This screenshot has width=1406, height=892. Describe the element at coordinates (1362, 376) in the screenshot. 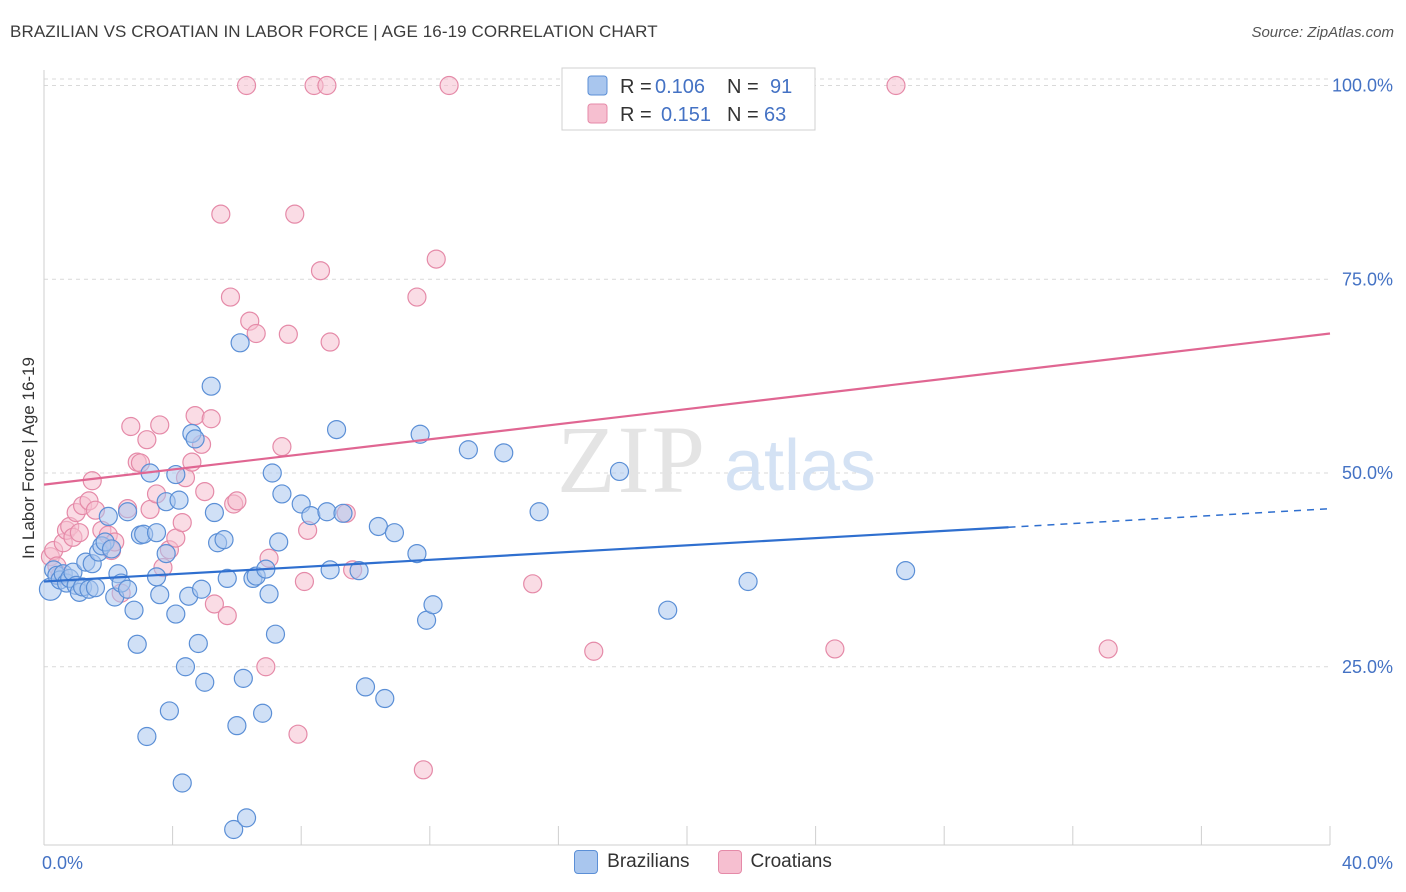

I see `y-tick-labels: 25.0% 50.0% 75.0% 100.0%` at that location.